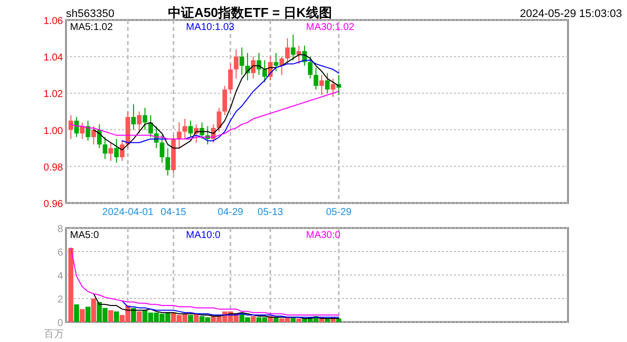 The width and height of the screenshot is (627, 342). I want to click on annotation: sh563350, so click(90, 14).